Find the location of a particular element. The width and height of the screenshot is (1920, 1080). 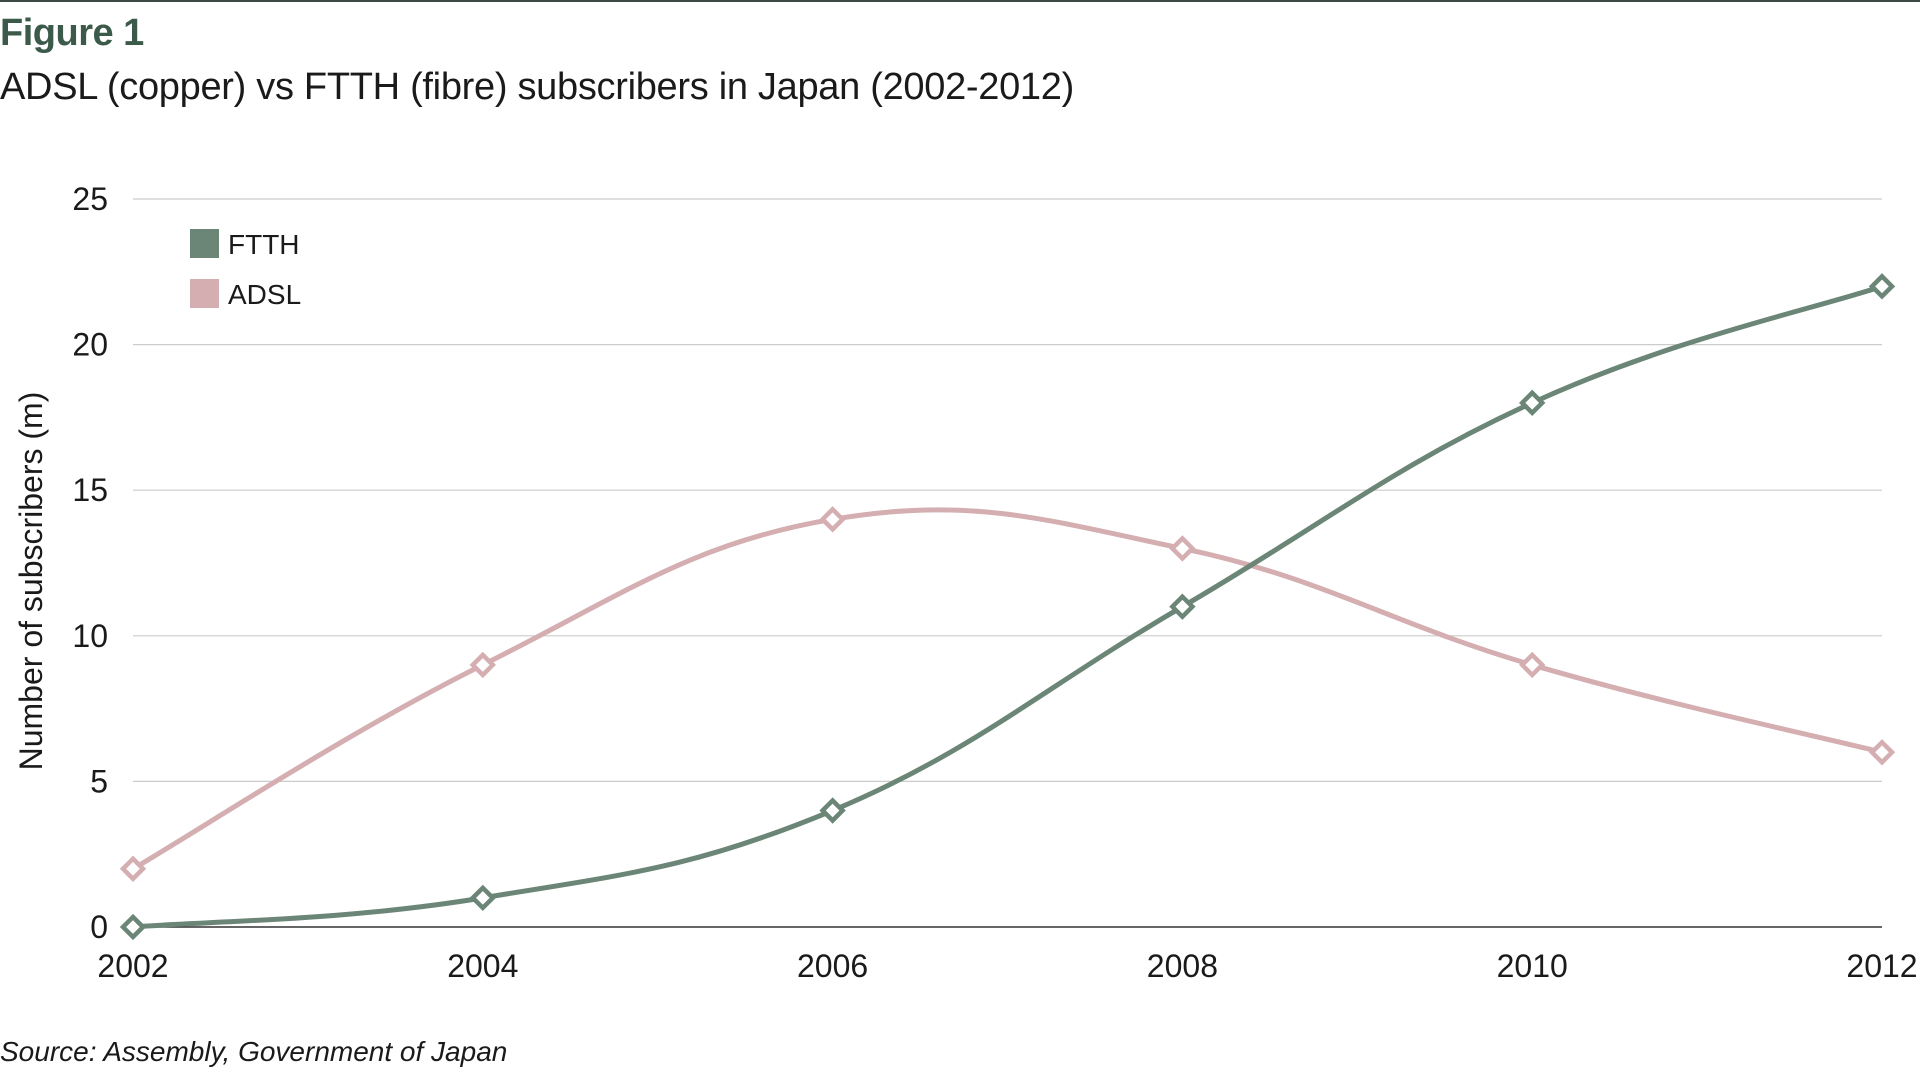

x-tick-label: 2004 is located at coordinates (482, 966).